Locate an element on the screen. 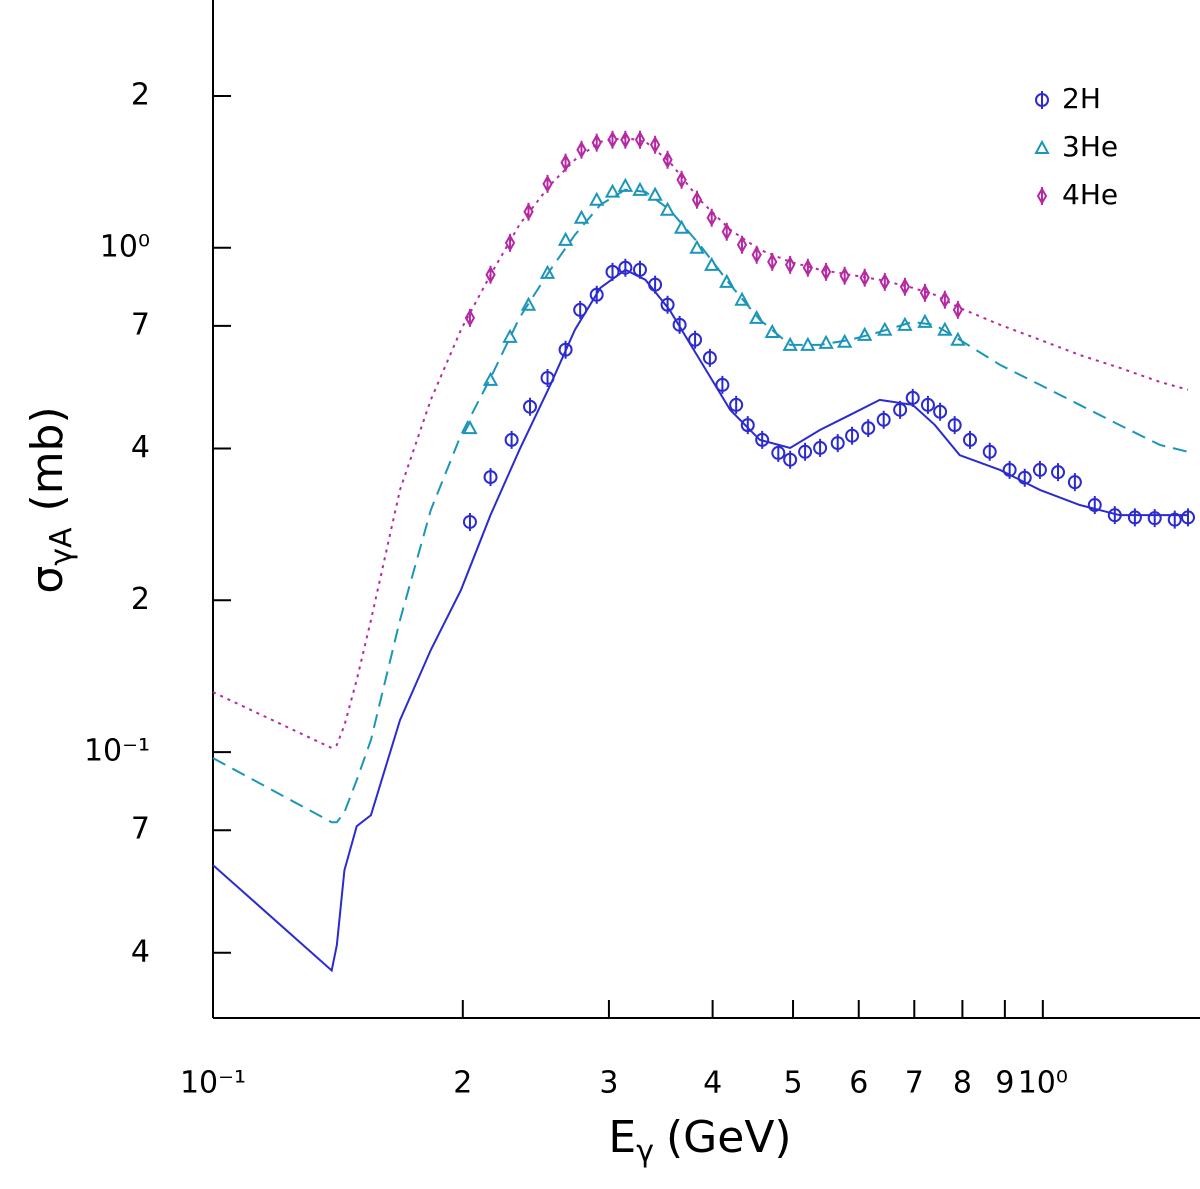 The image size is (1200, 1189). x-tick-label: 2 is located at coordinates (462, 1083).